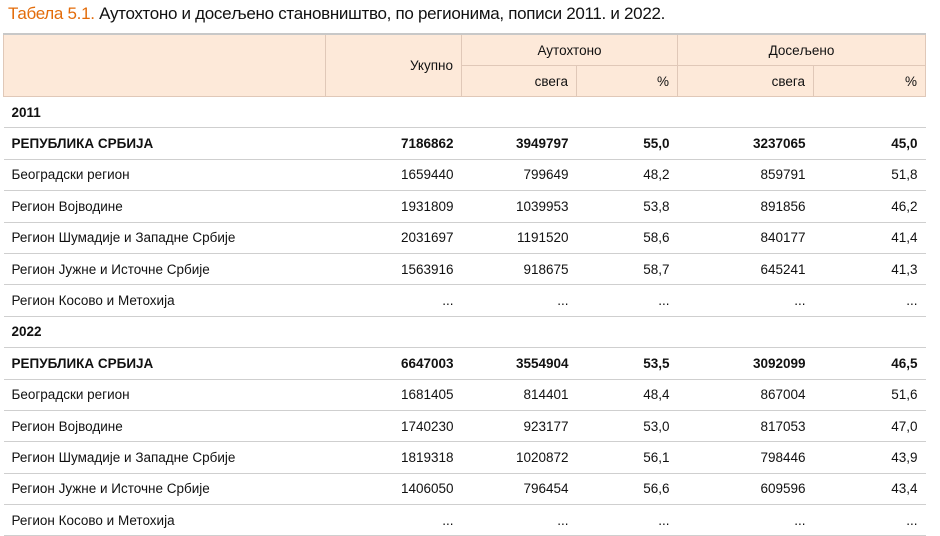  Describe the element at coordinates (627, 81) in the screenshot. I see `header-auto-pct: %` at that location.